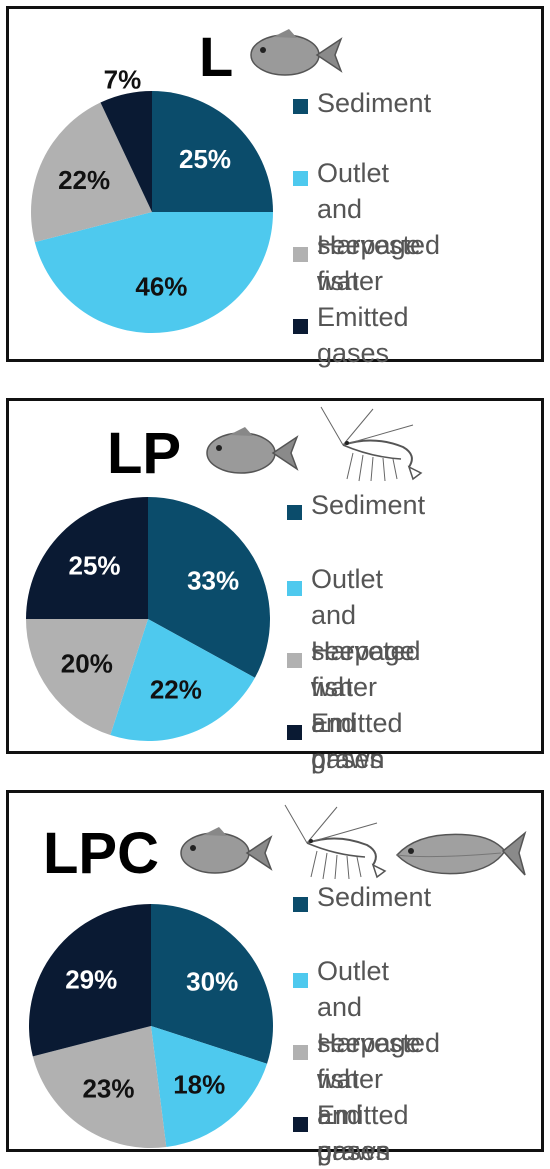 This screenshot has height=1169, width=550. Describe the element at coordinates (216, 56) in the screenshot. I see `chart-title: L` at that location.